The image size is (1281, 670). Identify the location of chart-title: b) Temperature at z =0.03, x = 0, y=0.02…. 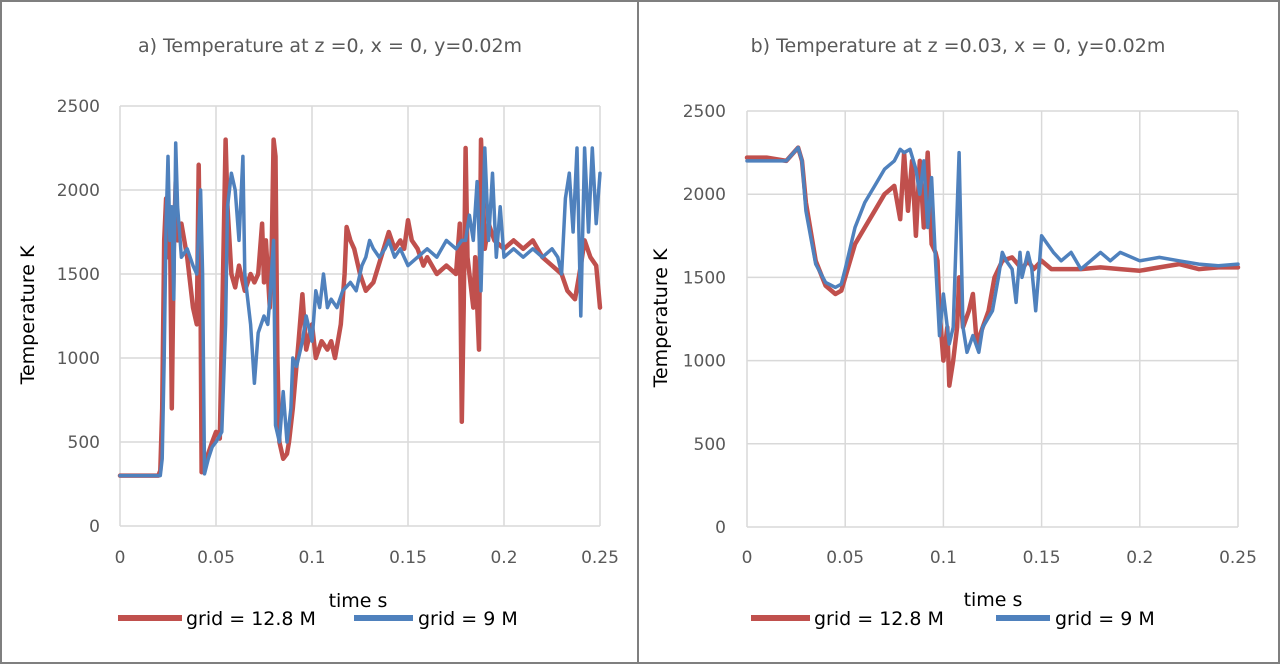
(958, 46).